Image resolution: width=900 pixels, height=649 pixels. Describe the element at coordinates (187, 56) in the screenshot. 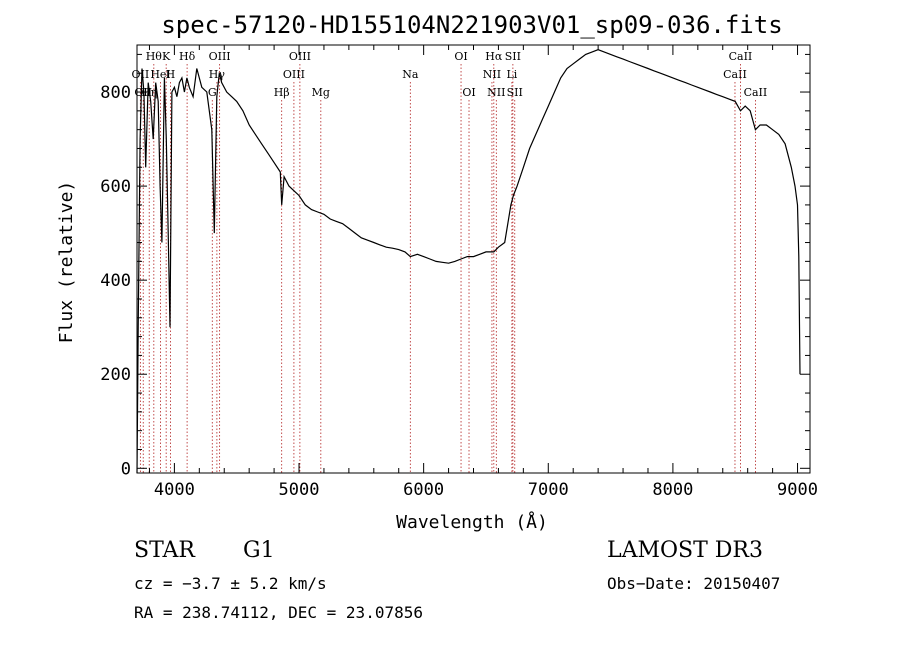

I see `marker-label: Hδ` at that location.